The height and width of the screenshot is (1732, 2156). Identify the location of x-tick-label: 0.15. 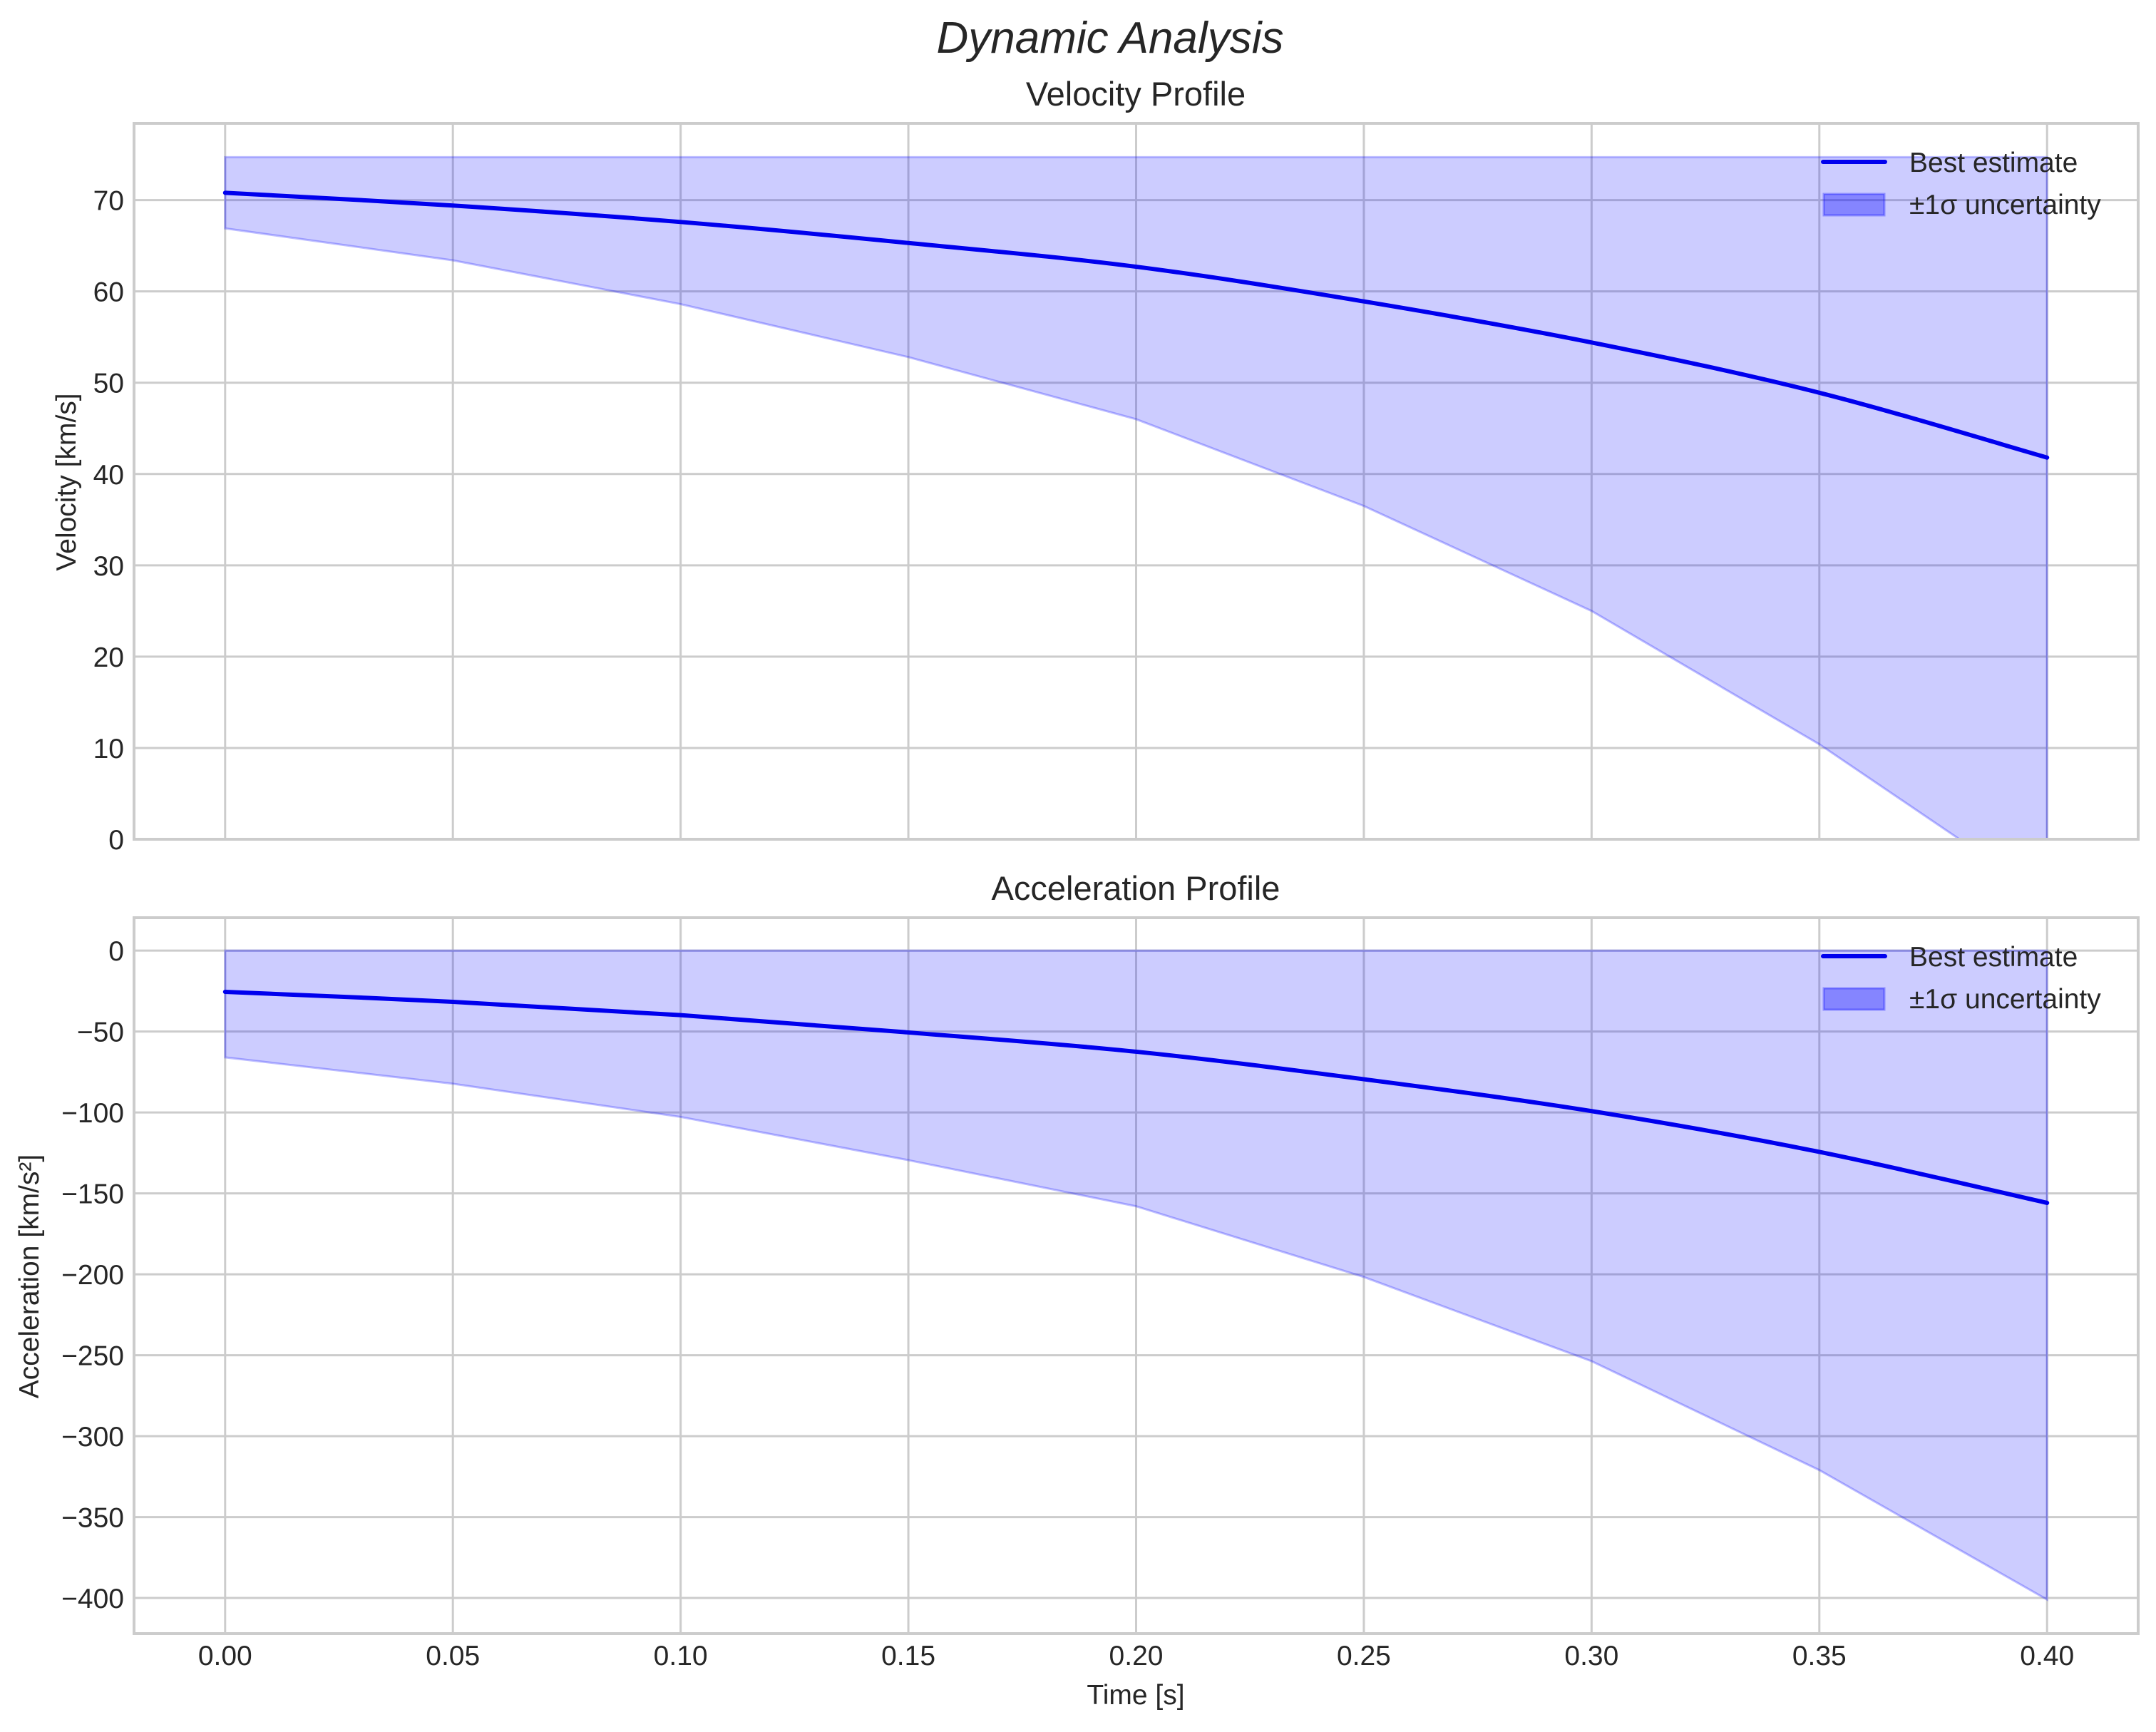
(908, 1656).